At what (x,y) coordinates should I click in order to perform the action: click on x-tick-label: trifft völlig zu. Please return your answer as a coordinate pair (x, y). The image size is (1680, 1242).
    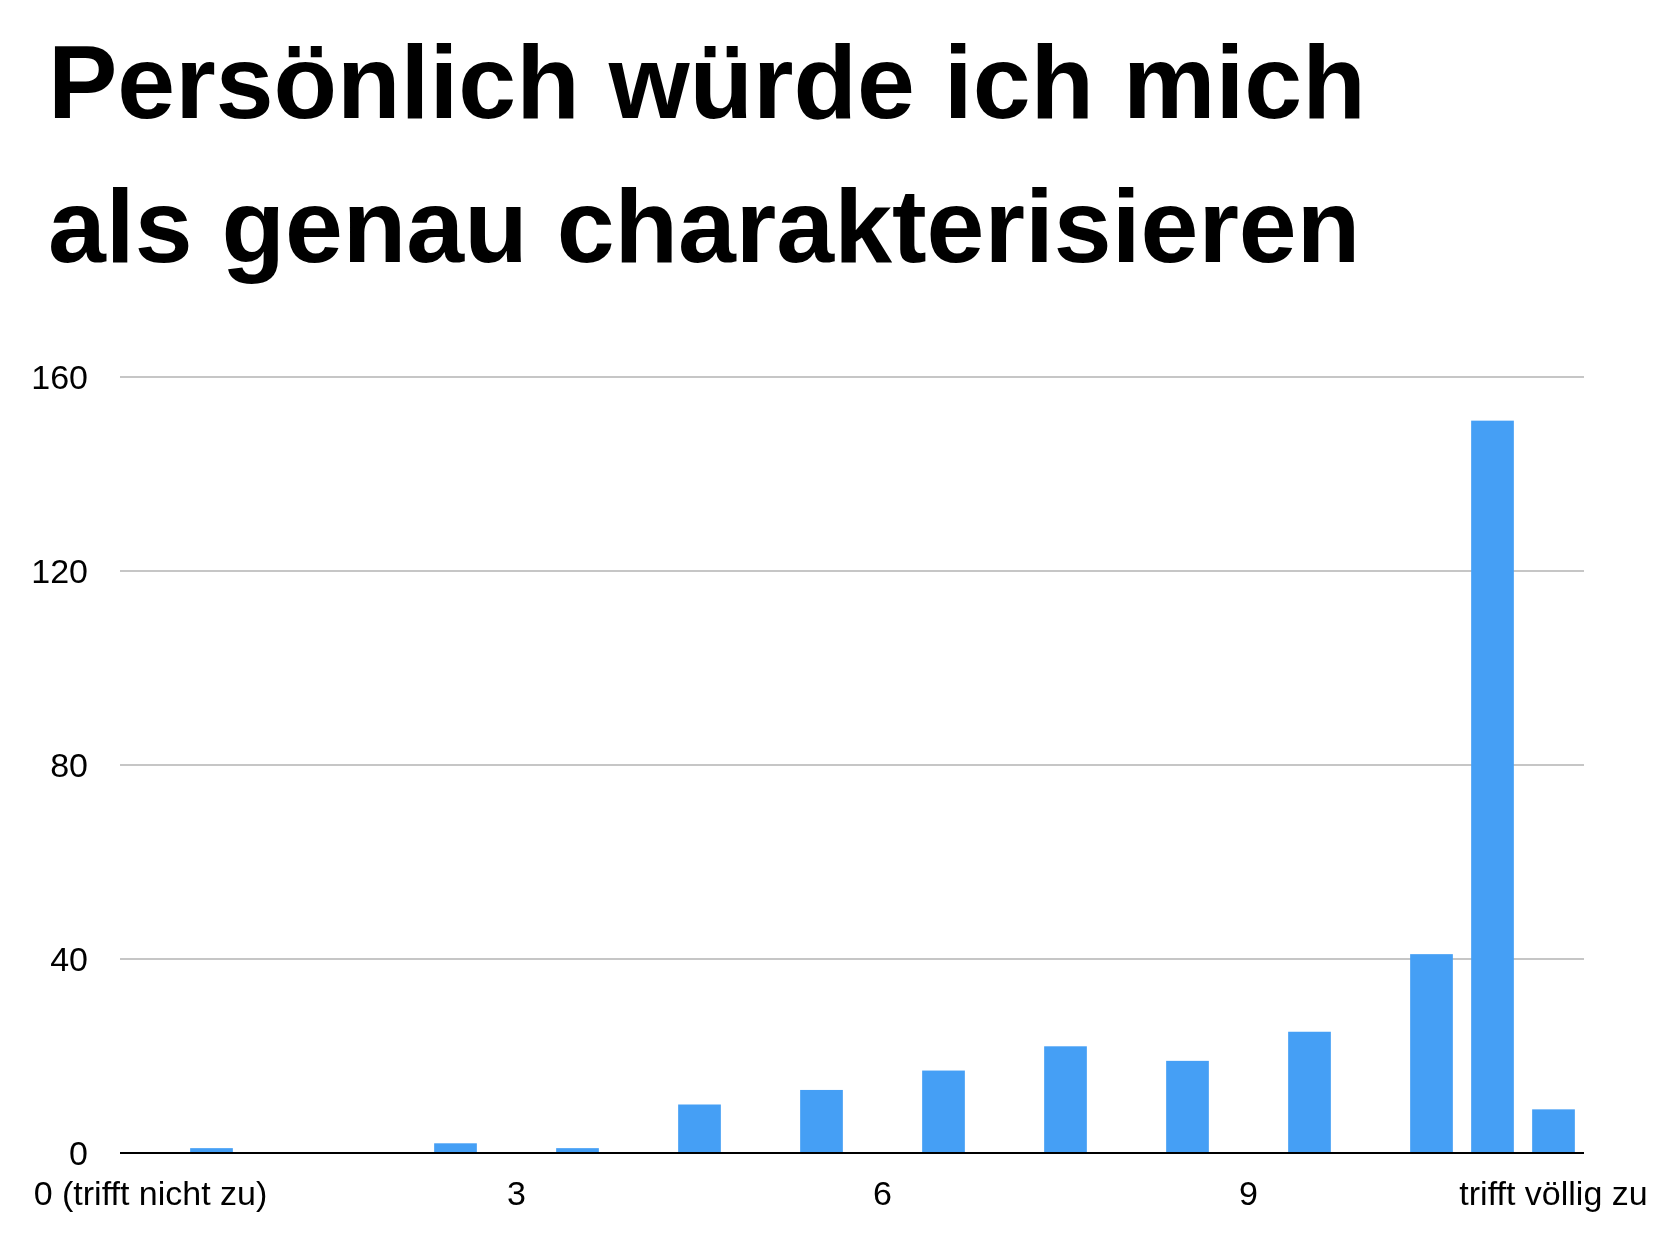
    Looking at the image, I should click on (1553, 1193).